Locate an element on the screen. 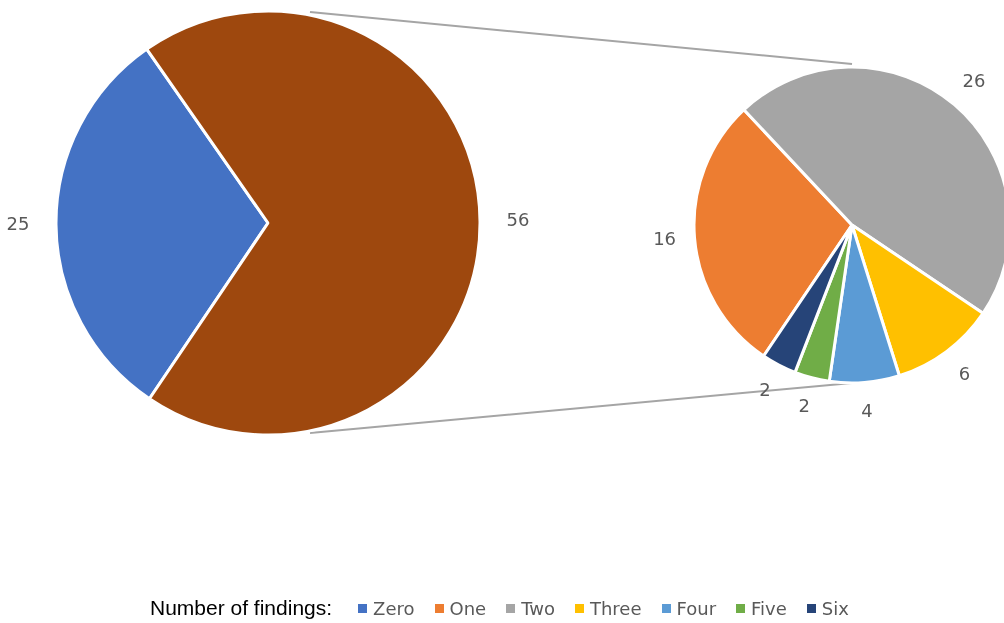  legend-label: Six is located at coordinates (835, 608).